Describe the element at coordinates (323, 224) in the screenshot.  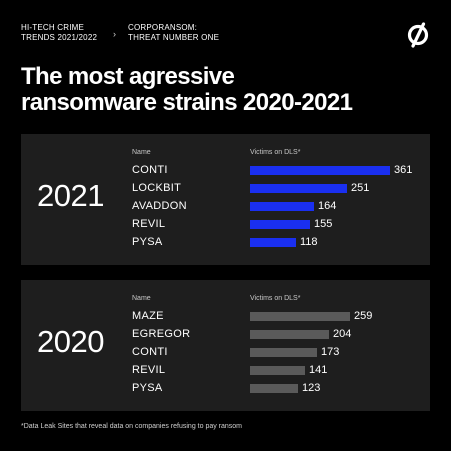
I see `bar-value-label: 155` at that location.